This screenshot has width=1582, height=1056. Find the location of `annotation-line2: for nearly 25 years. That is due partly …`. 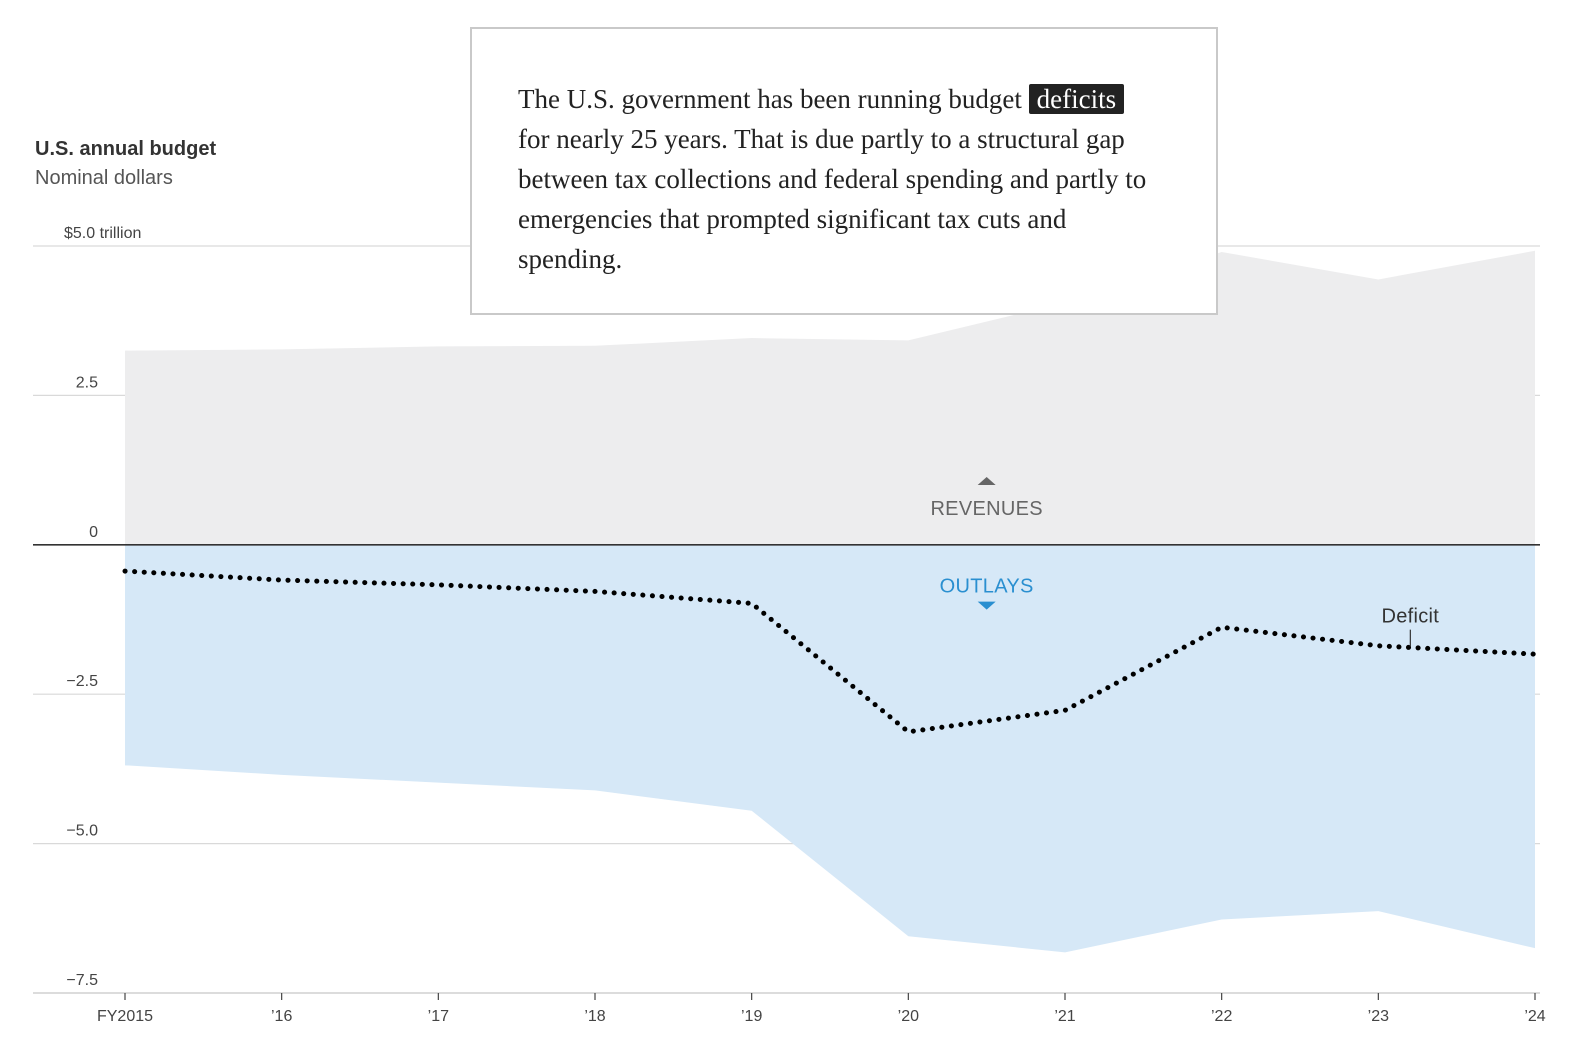

annotation-line2: for nearly 25 years. That is due partly … is located at coordinates (832, 199).